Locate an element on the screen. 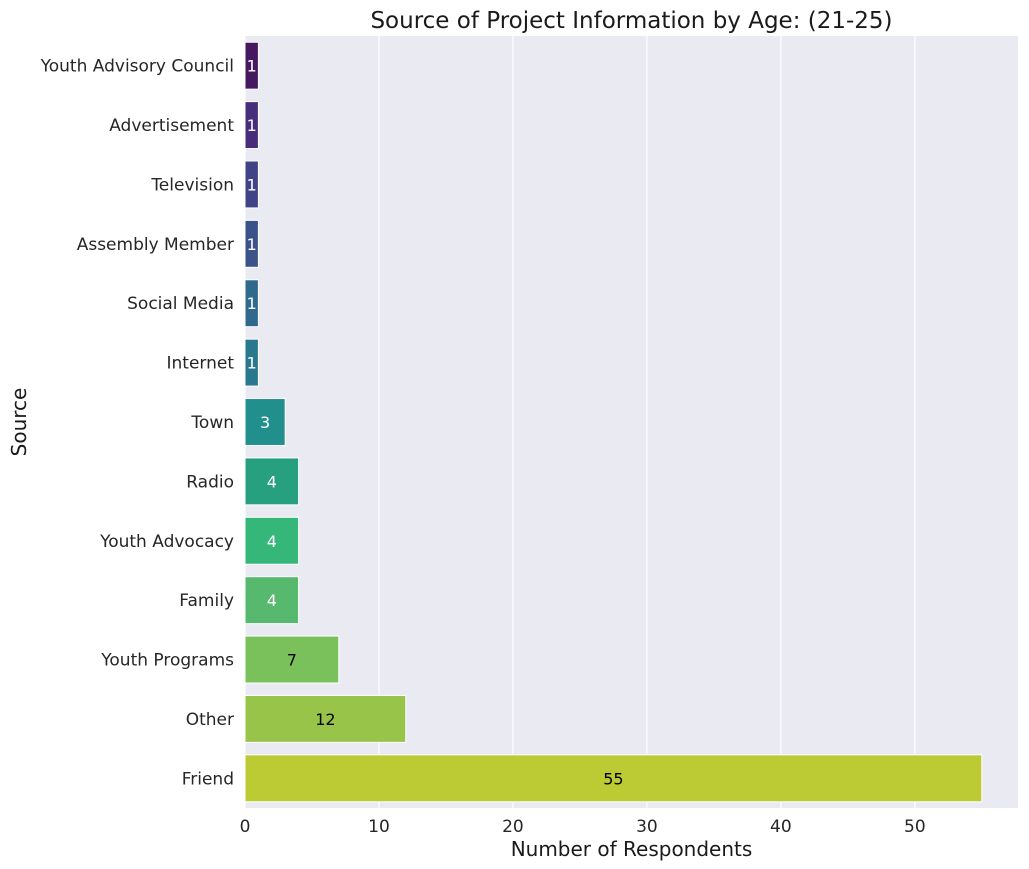 This screenshot has width=1029, height=869. bar-value-label: 12 is located at coordinates (325, 719).